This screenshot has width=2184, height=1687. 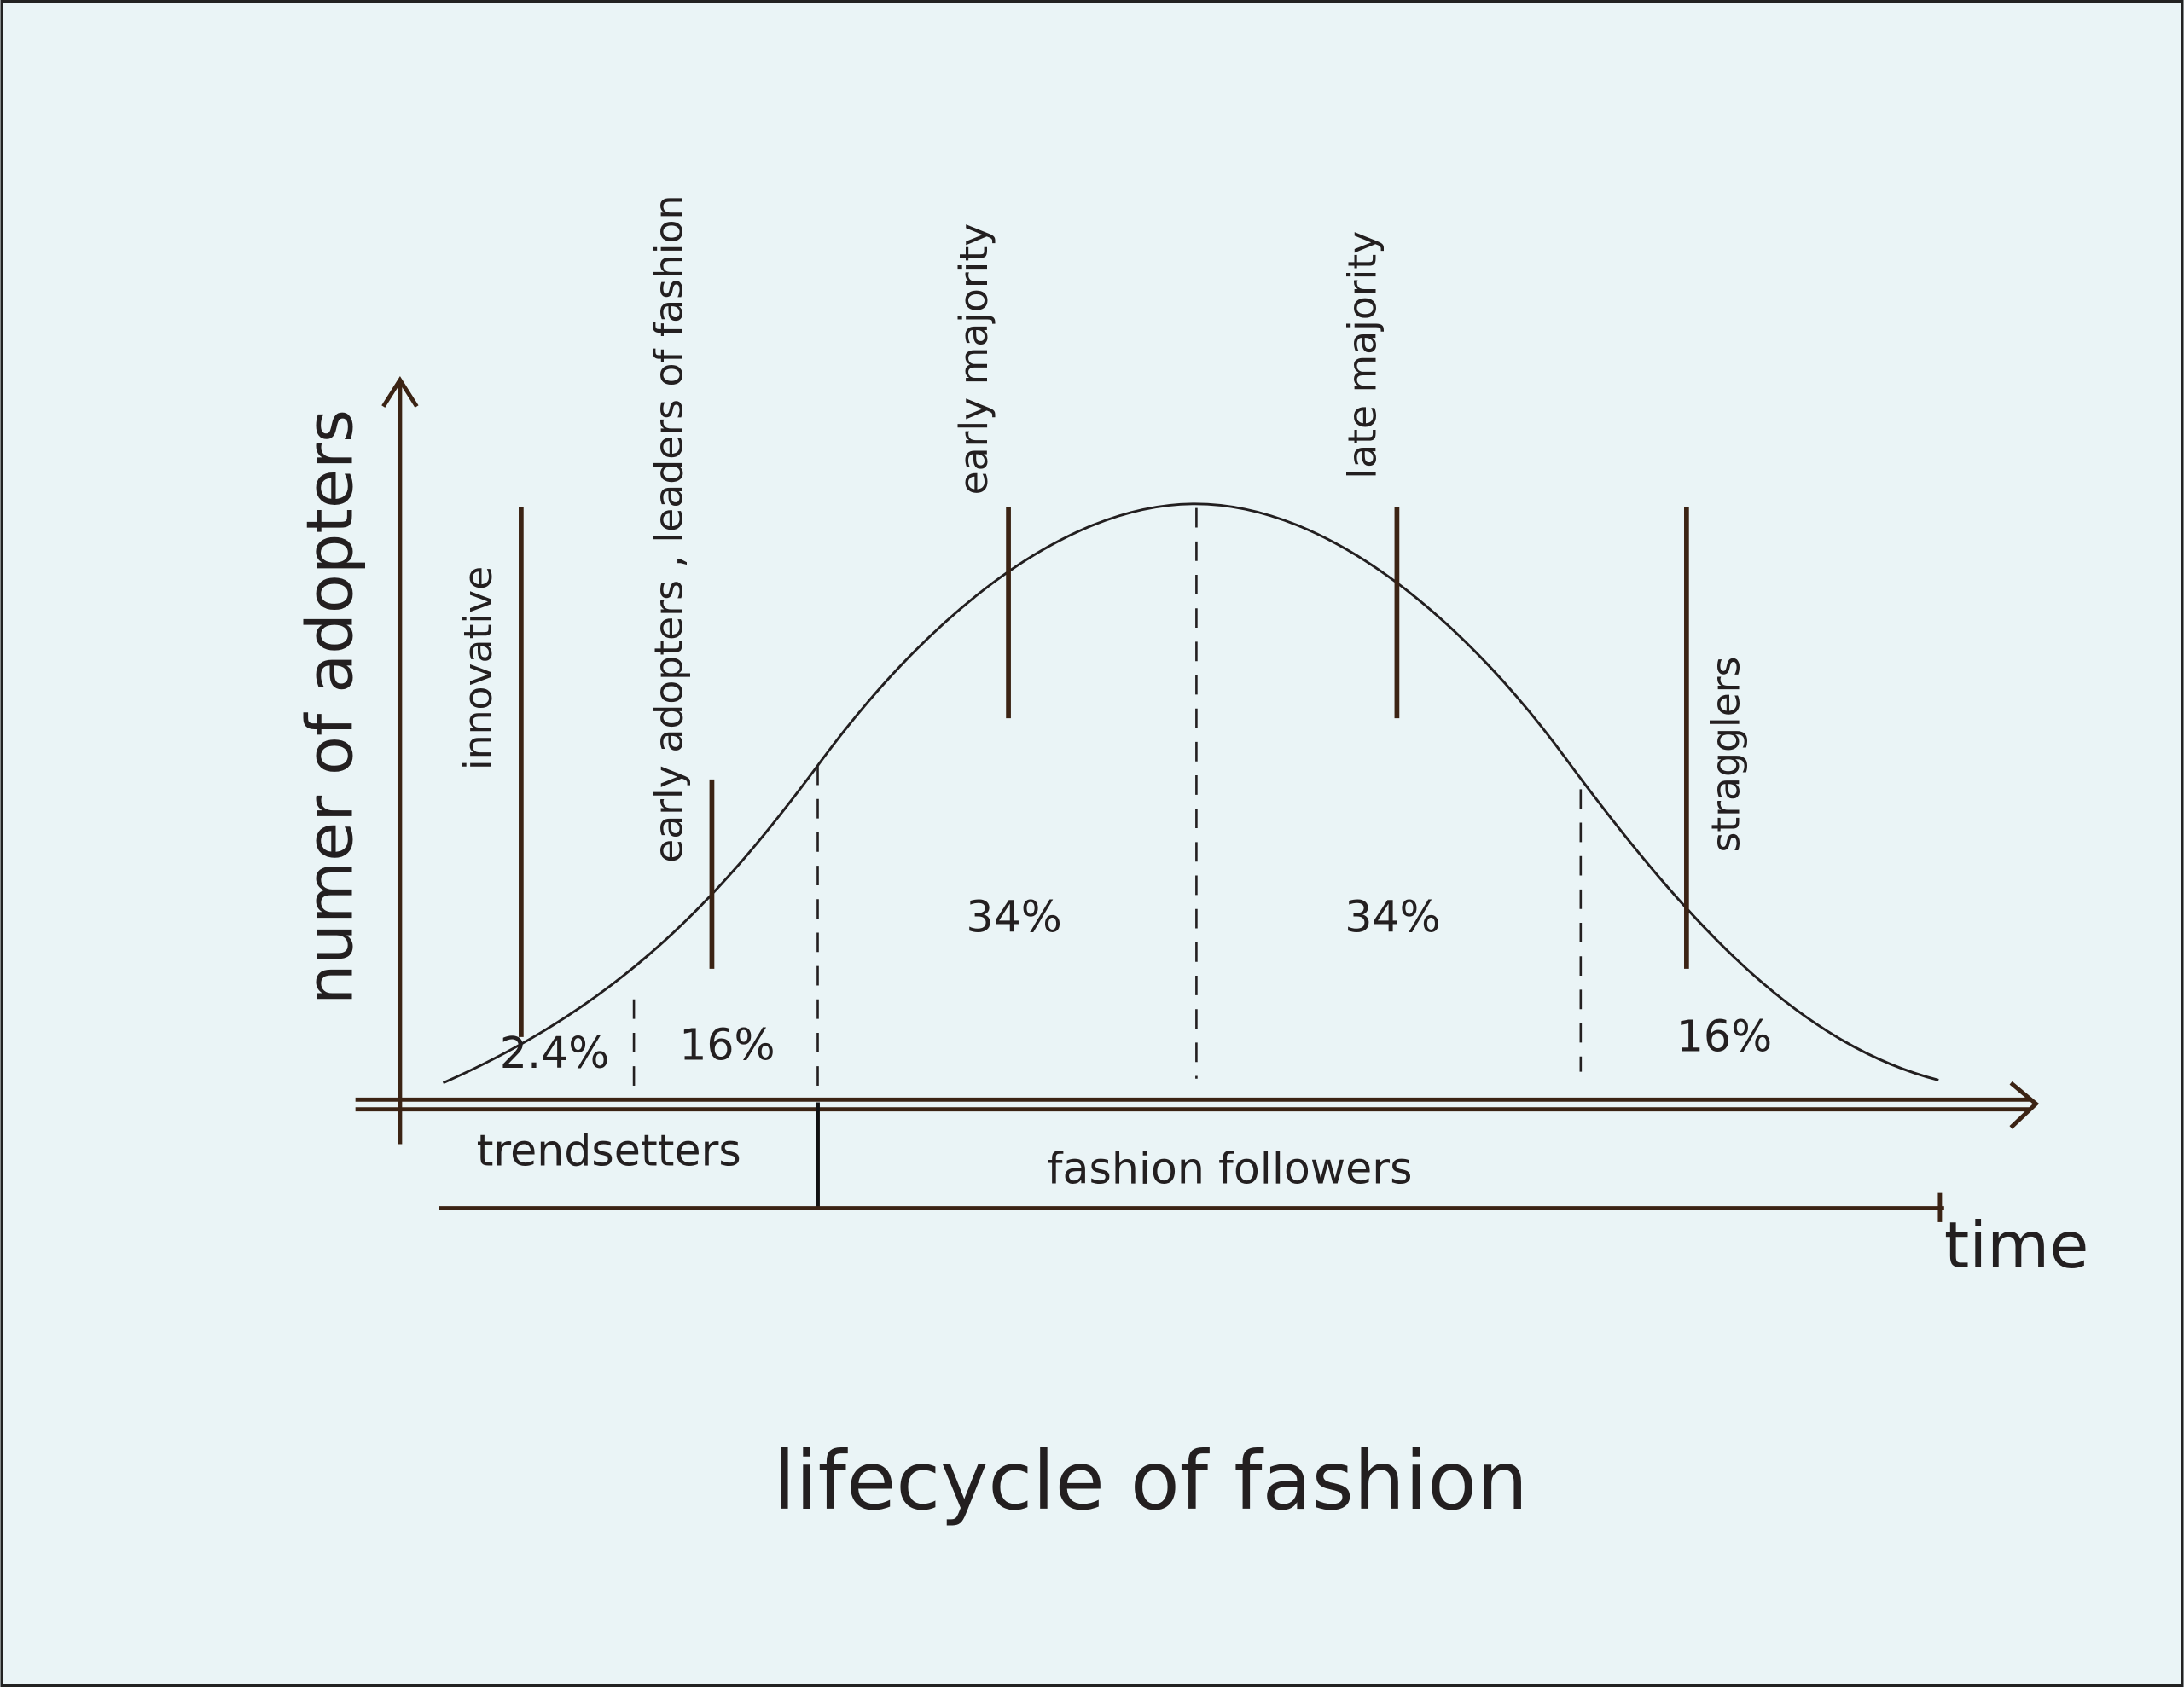 What do you see at coordinates (2025, 1105) in the screenshot?
I see `x-axis-arrow` at bounding box center [2025, 1105].